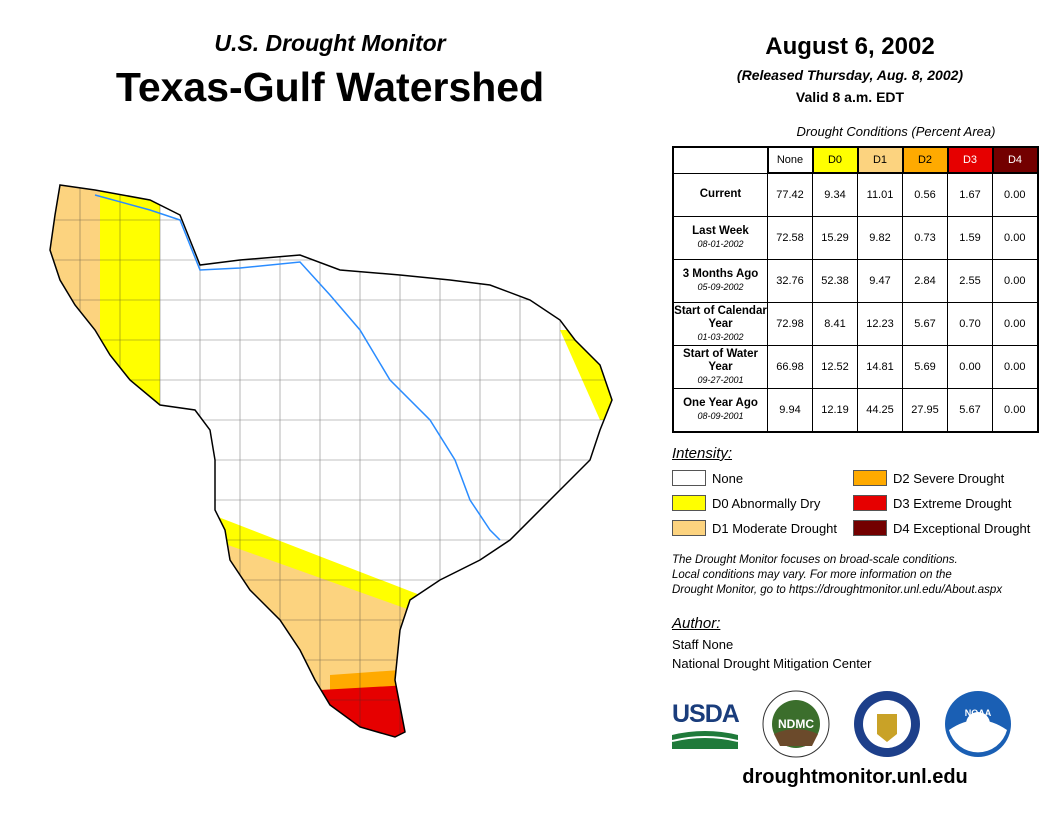 The width and height of the screenshot is (1056, 816). I want to click on row-label: Last Week 08-01-2002, so click(720, 238).